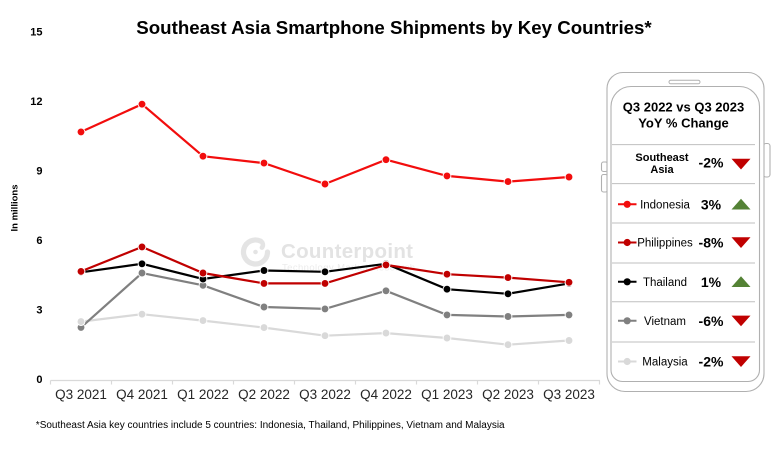  Describe the element at coordinates (711, 282) in the screenshot. I see `svg-text: 1%` at that location.